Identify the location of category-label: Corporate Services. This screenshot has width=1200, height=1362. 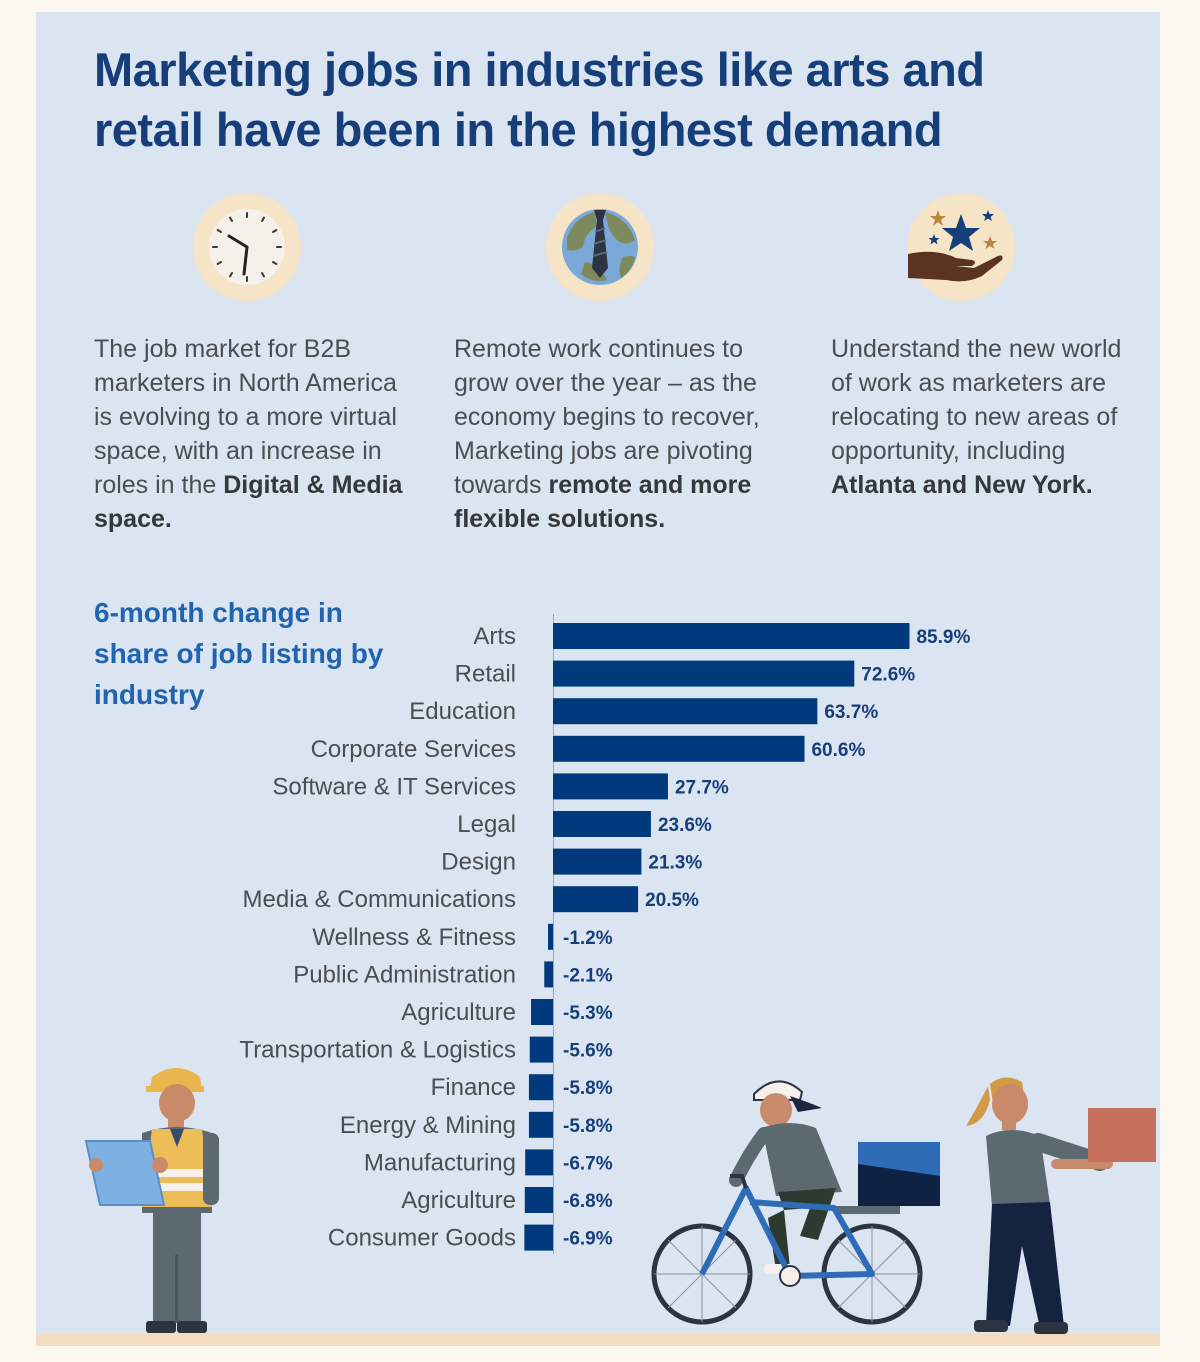
(413, 749).